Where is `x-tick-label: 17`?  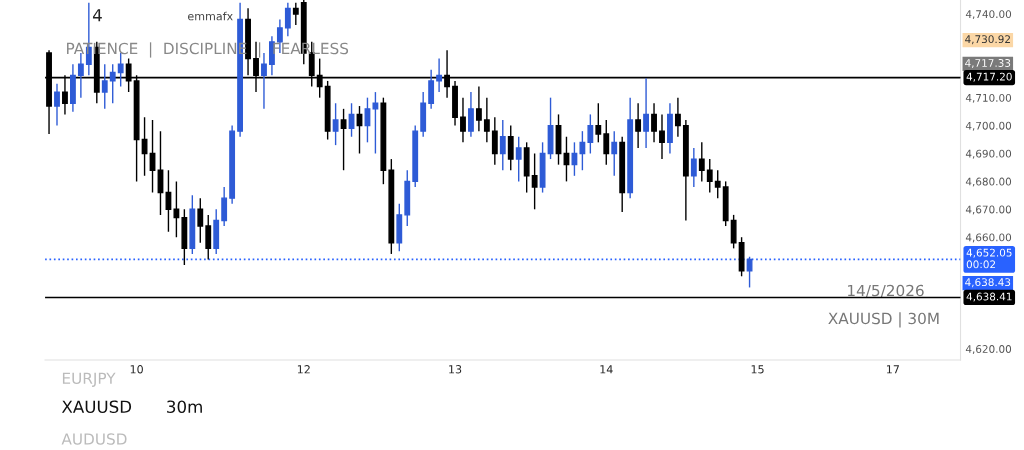 x-tick-label: 17 is located at coordinates (893, 369).